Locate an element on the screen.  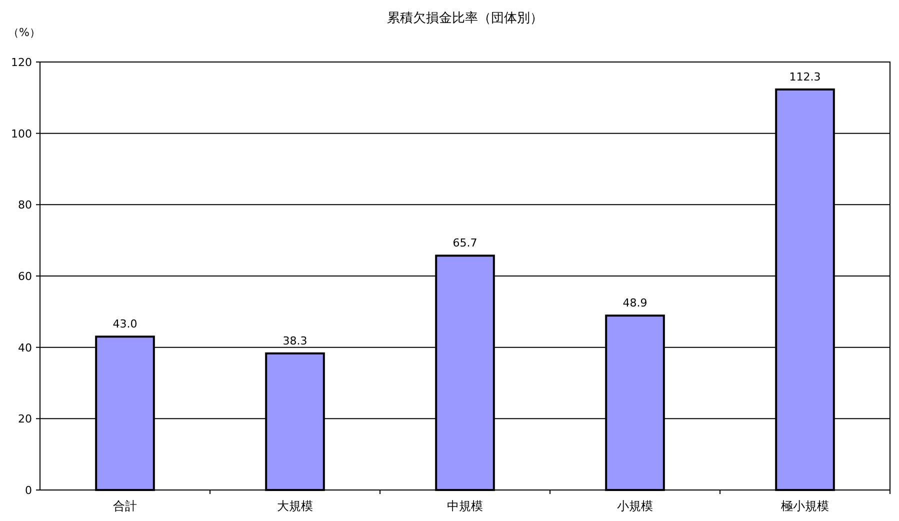
y-tick-label: 80 is located at coordinates (25, 205).